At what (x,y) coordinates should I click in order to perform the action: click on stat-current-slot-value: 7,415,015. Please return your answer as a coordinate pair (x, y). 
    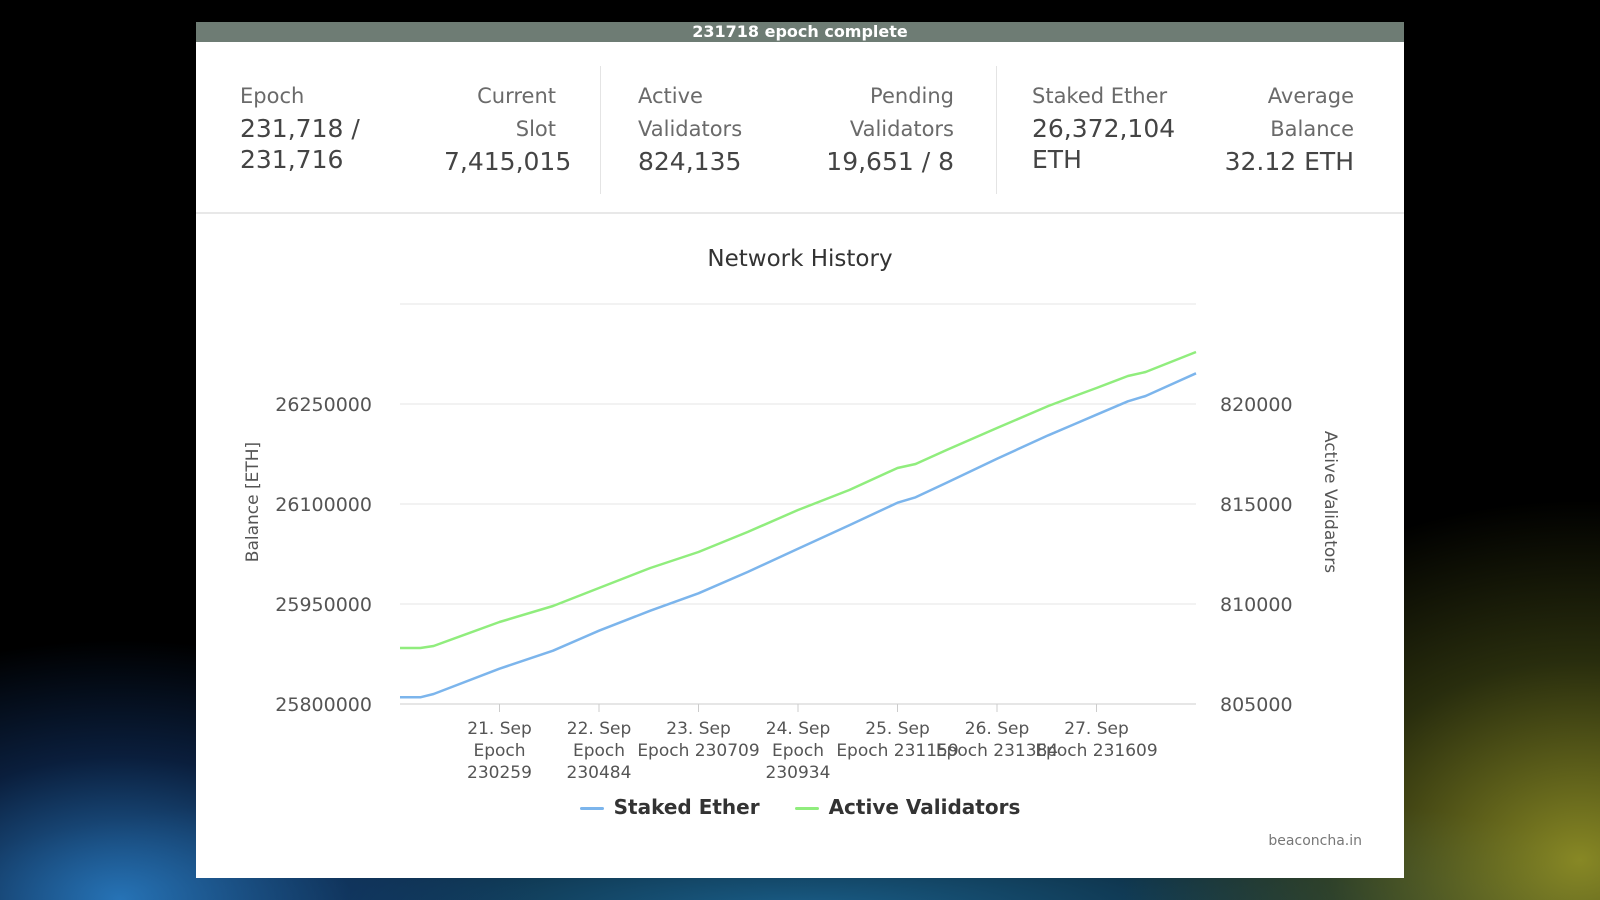
    Looking at the image, I should click on (508, 161).